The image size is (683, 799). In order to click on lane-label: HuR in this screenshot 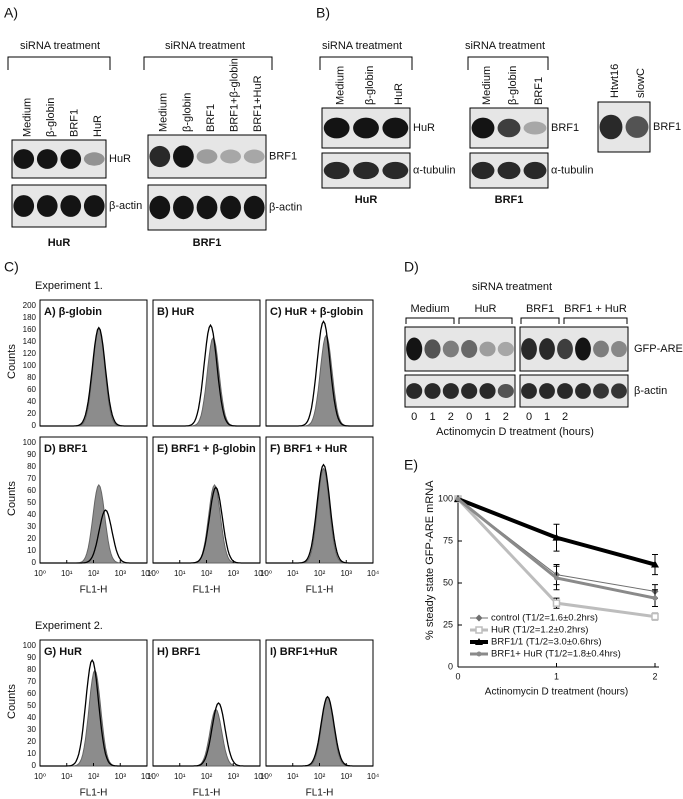, I will do `click(399, 94)`.